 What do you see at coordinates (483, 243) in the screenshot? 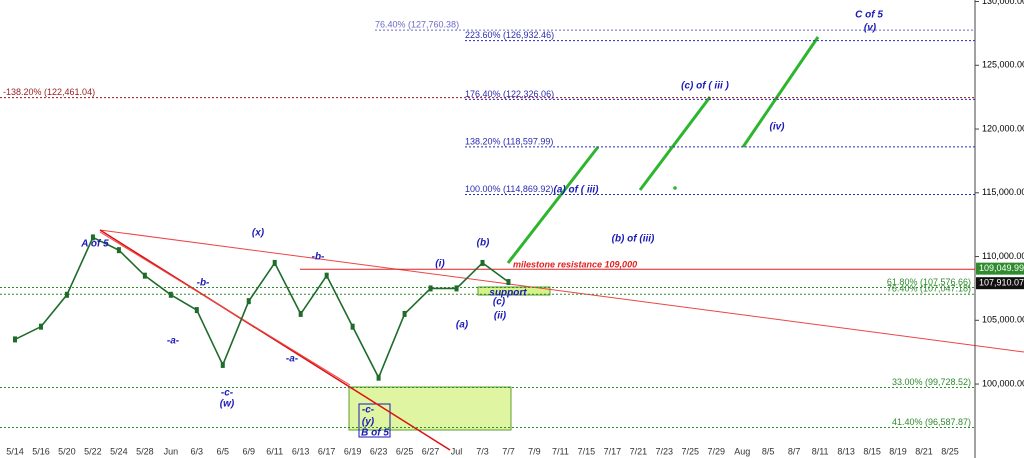
I see `wave-label: (b)` at bounding box center [483, 243].